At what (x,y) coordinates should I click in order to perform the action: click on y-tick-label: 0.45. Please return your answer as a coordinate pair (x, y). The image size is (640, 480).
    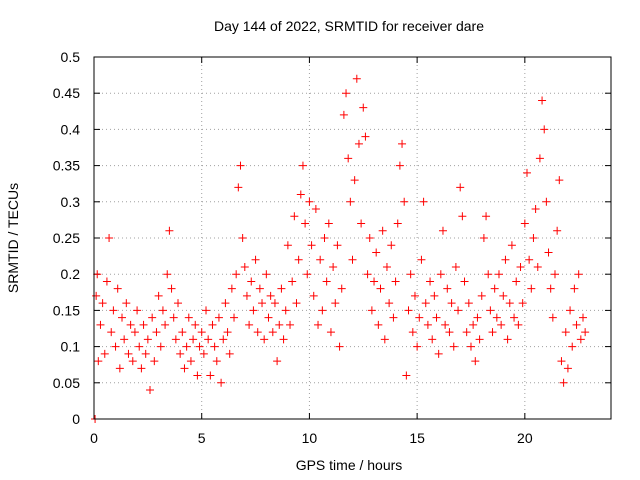
    Looking at the image, I should click on (66, 93).